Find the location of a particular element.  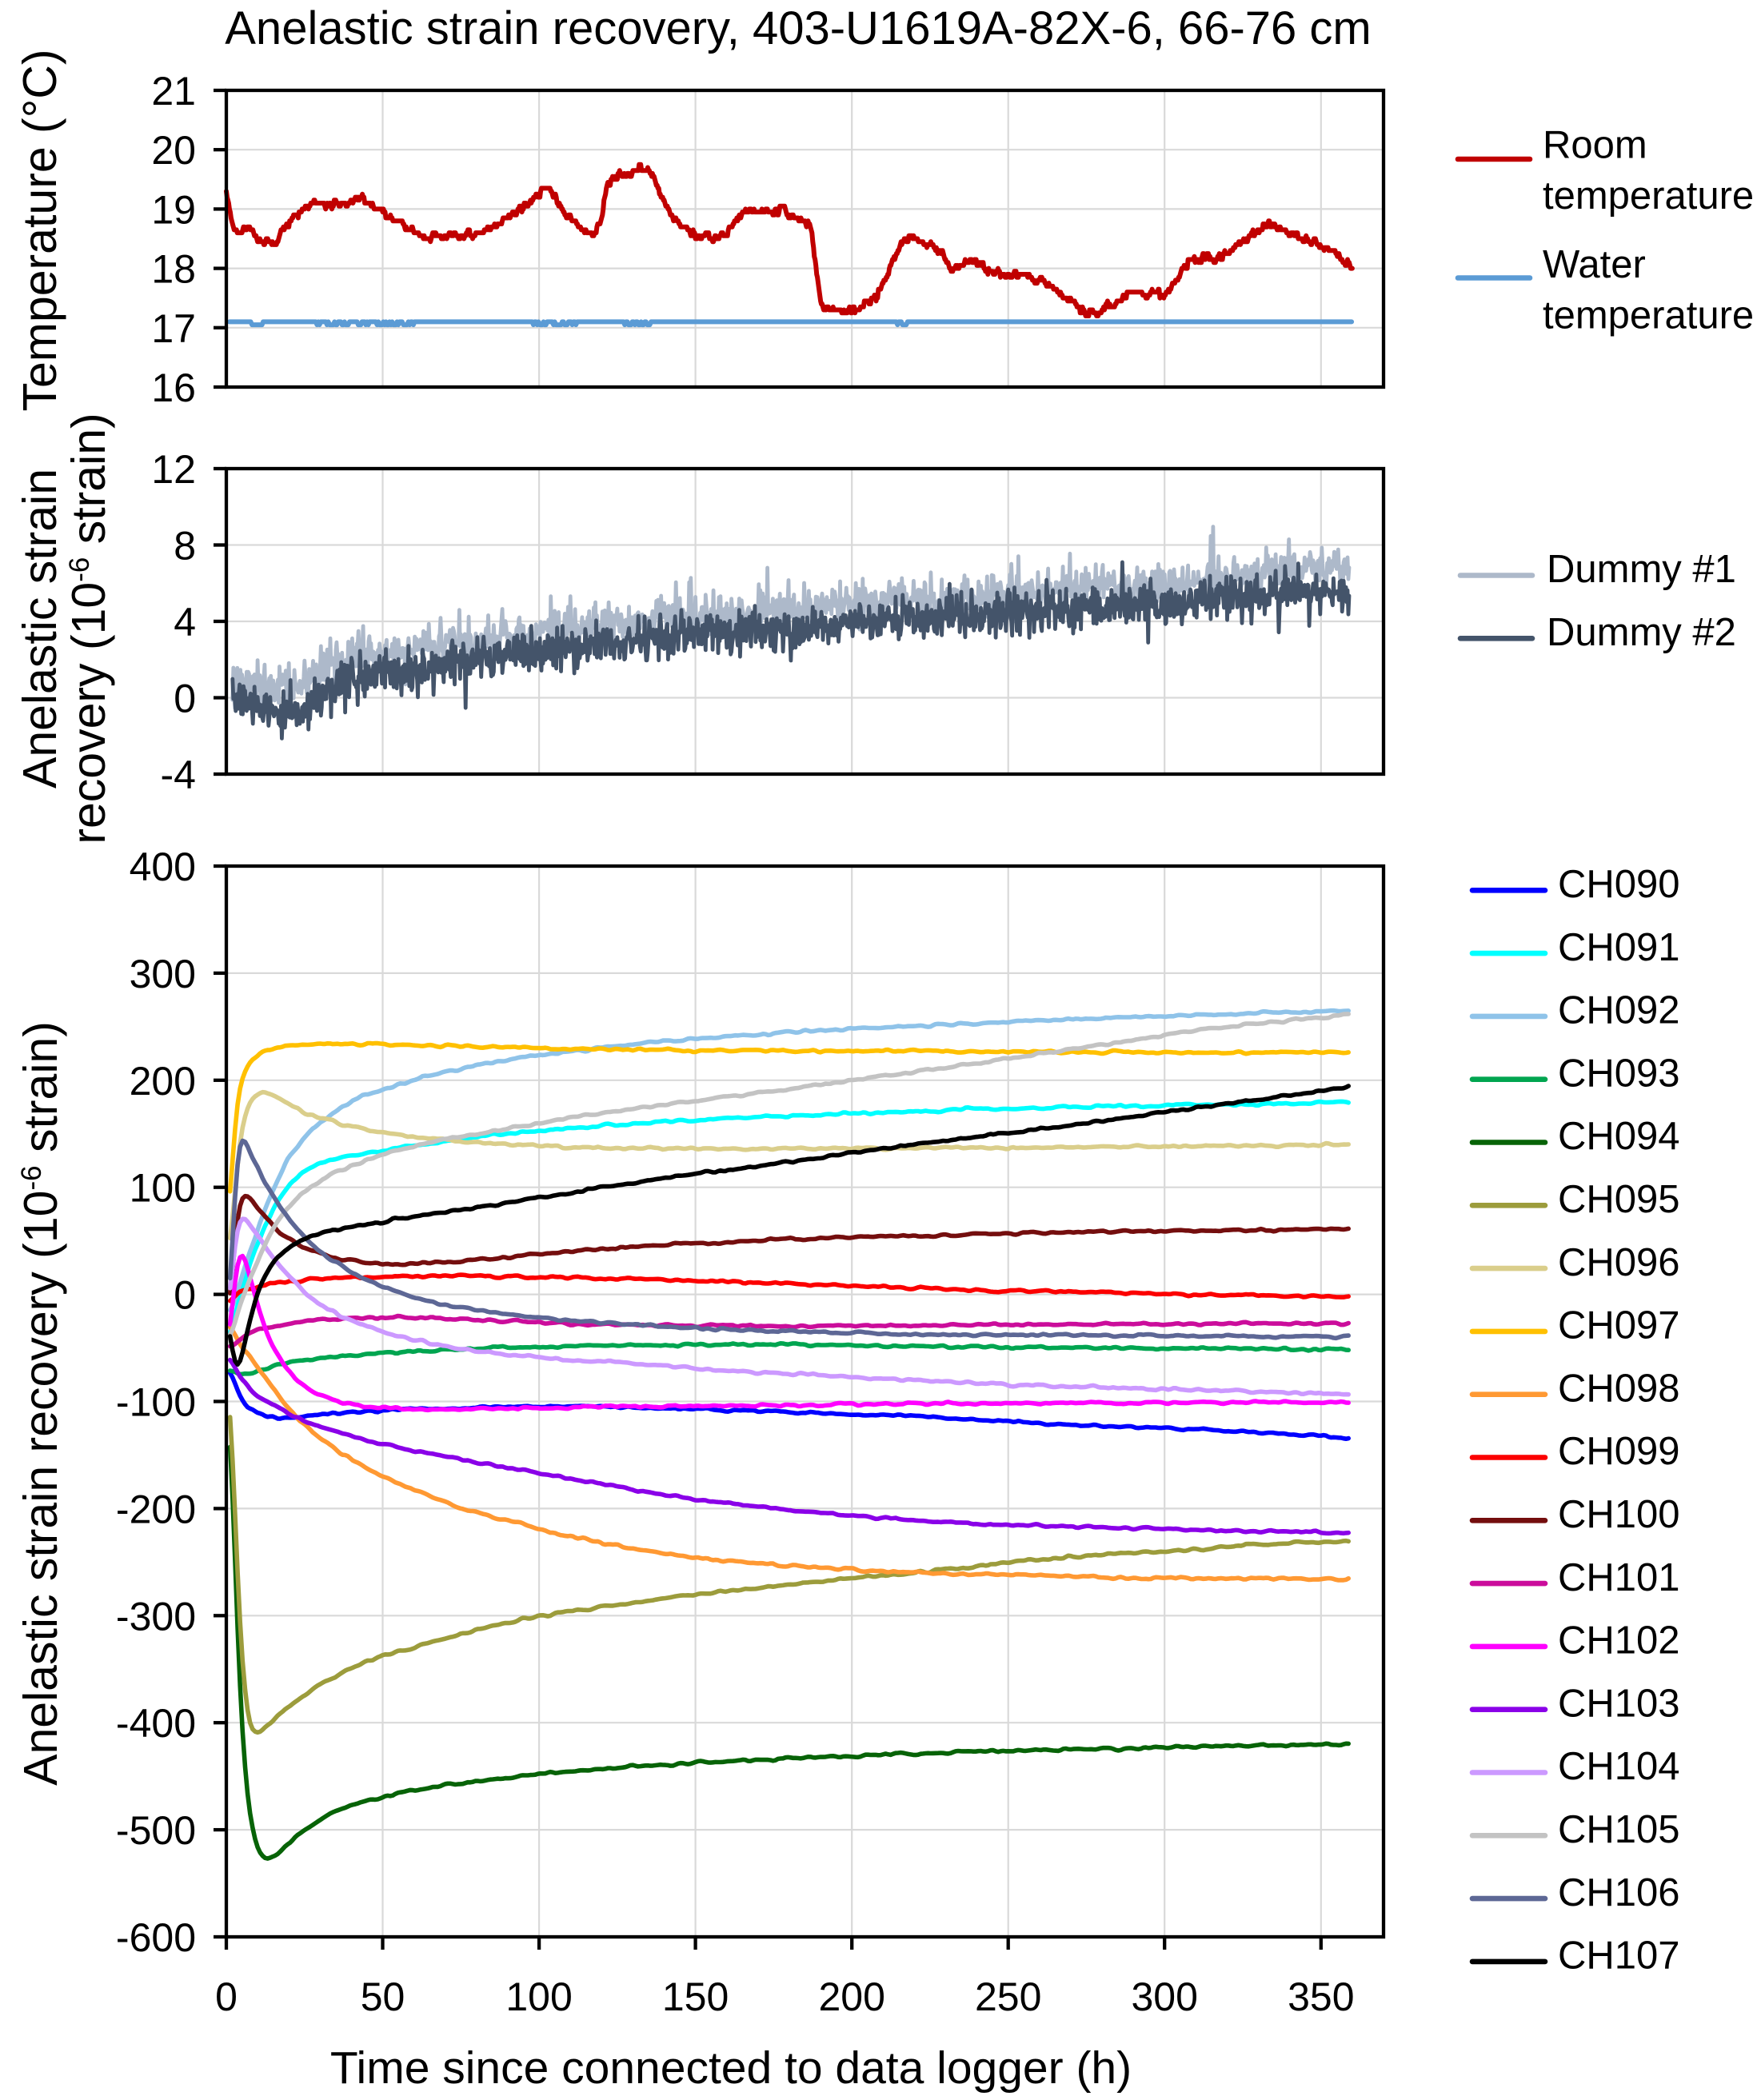

svg-text: Room is located at coordinates (1595, 145).